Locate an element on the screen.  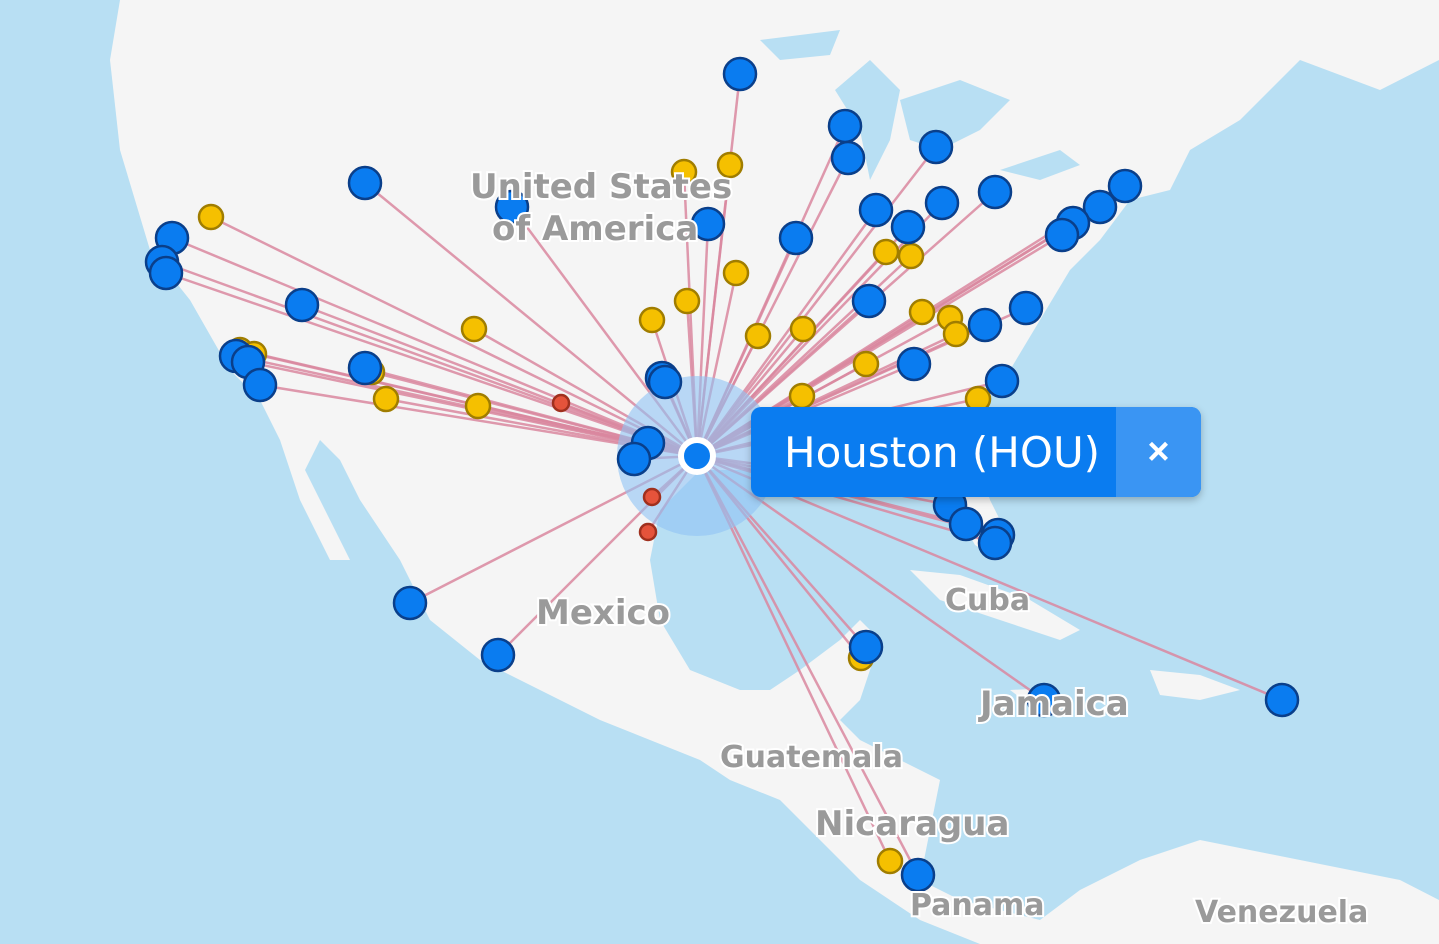
label-usa-1: United States is located at coordinates (601, 187).